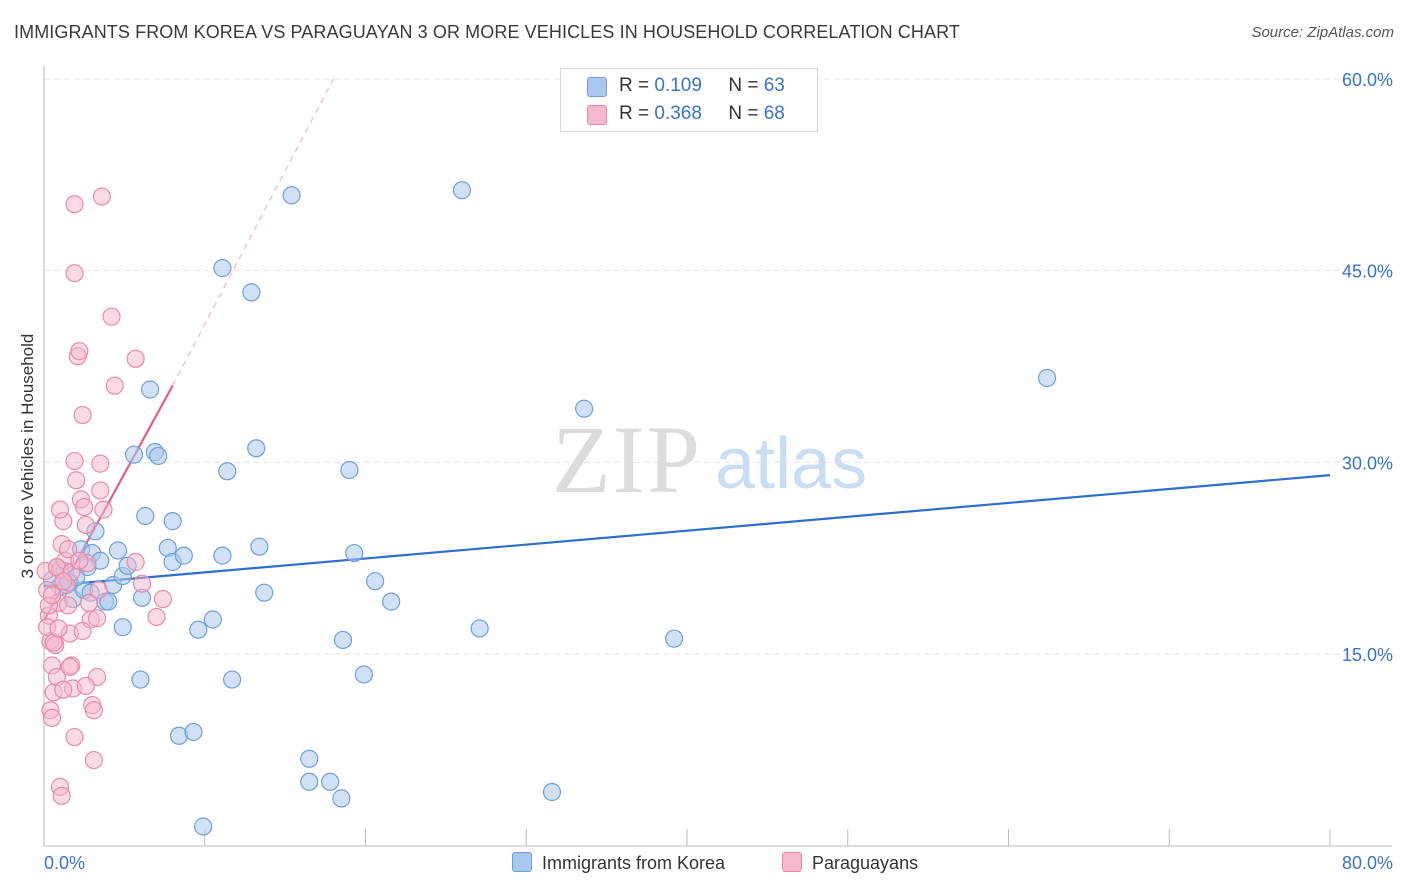 The height and width of the screenshot is (892, 1406). What do you see at coordinates (1367, 463) in the screenshot?
I see `y-tick-label-30: 30.0%` at bounding box center [1367, 463].